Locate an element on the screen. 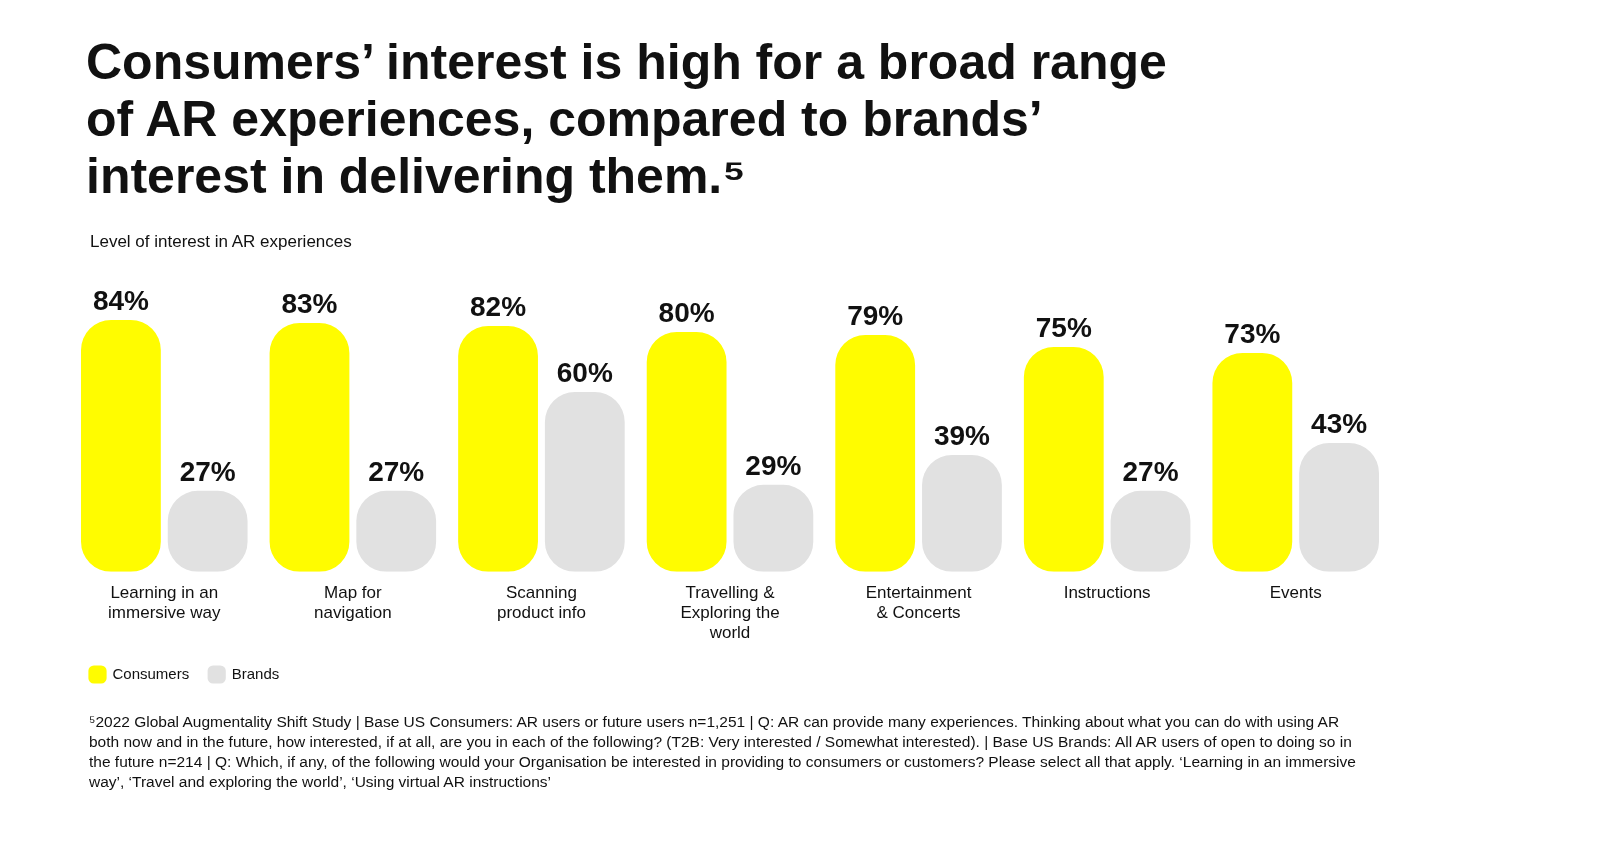 The width and height of the screenshot is (1600, 856). x-tick-label: Learning in an immersive way is located at coordinates (164, 602).